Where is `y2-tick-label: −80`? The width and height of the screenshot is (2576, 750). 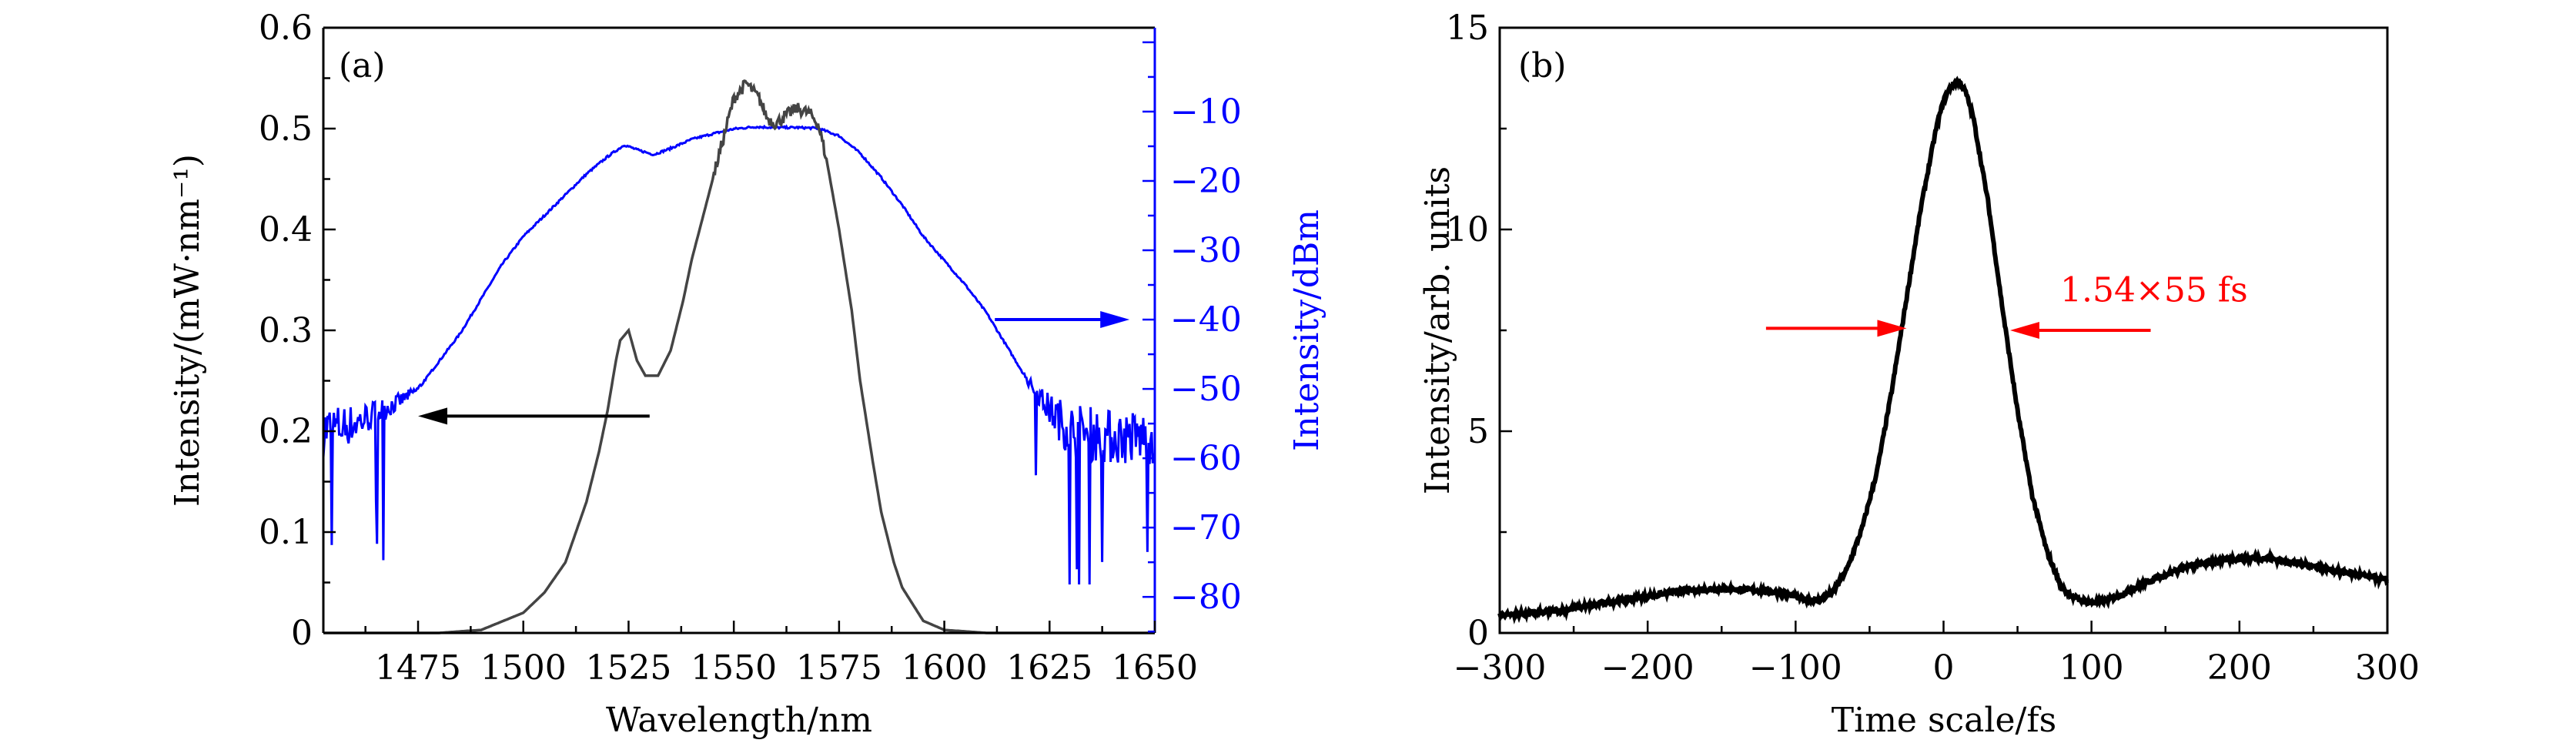 y2-tick-label: −80 is located at coordinates (1206, 597).